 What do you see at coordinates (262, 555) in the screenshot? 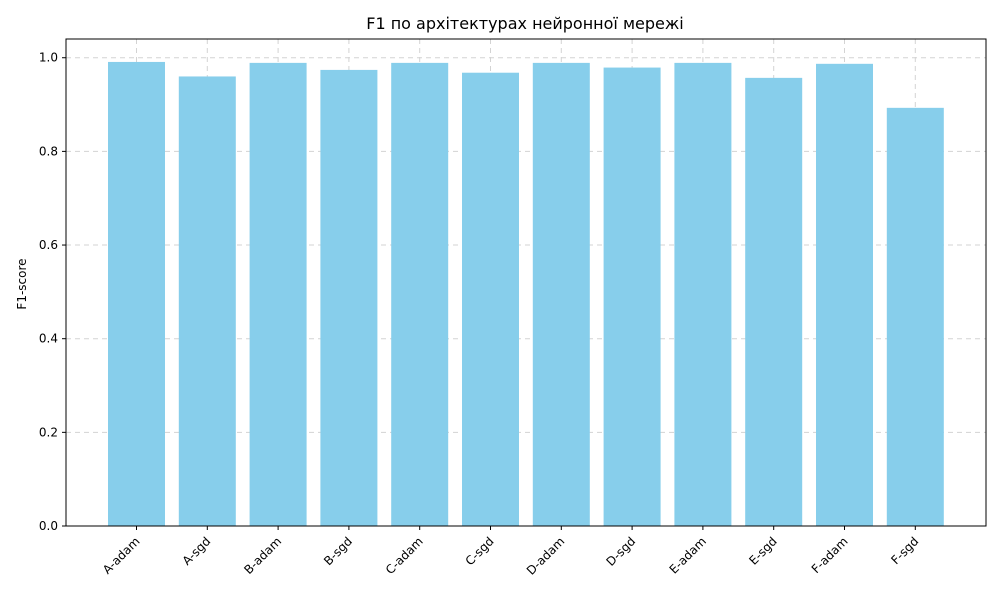
I see `x-tick-label: B-adam` at bounding box center [262, 555].